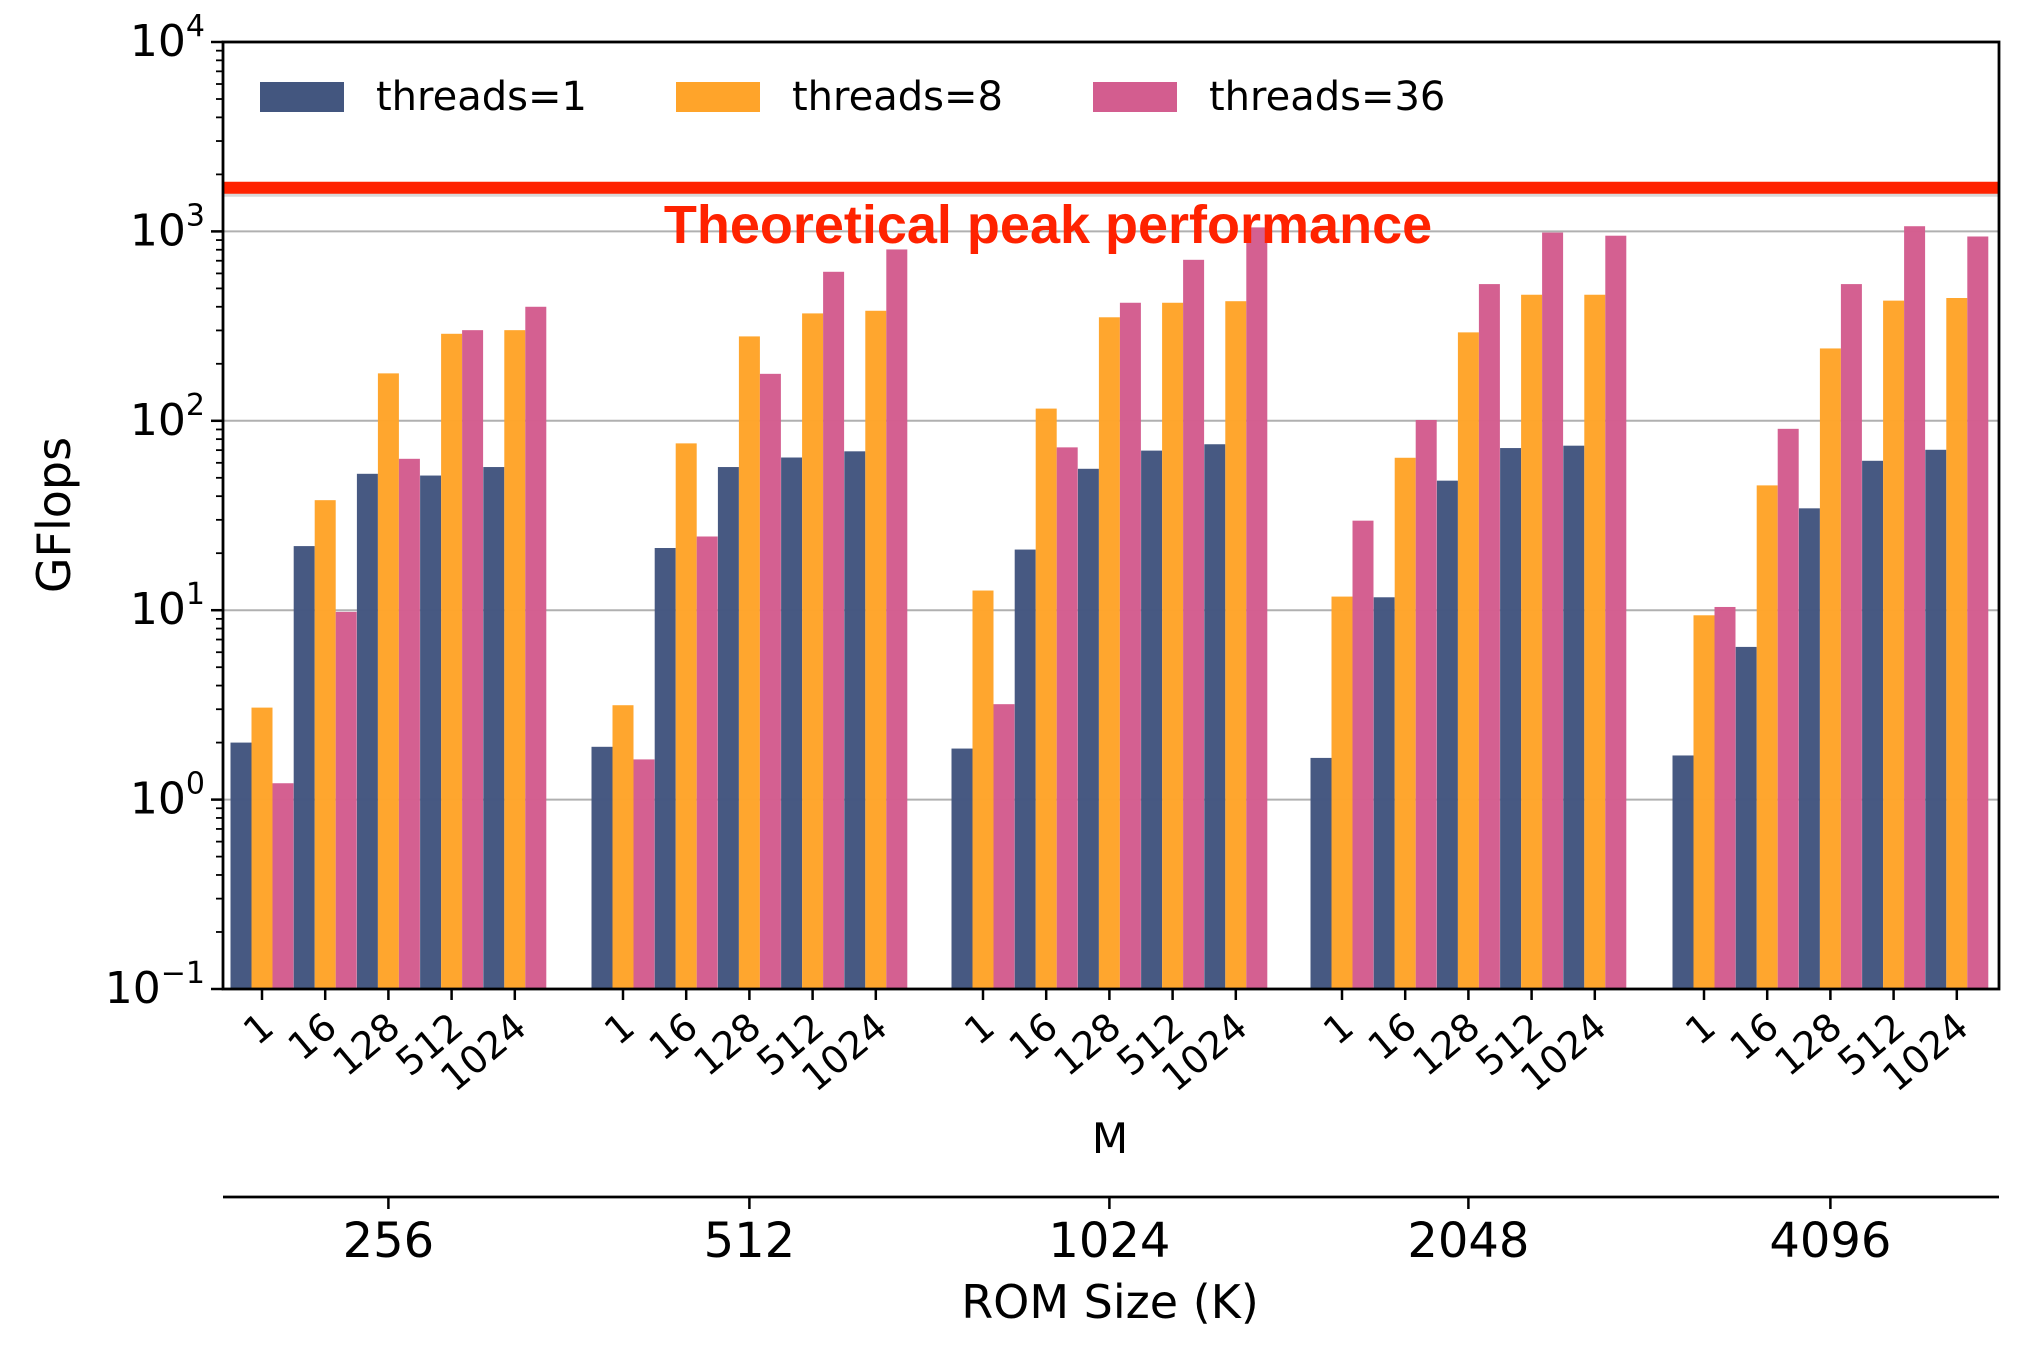 The image size is (2025, 1350). Describe the element at coordinates (54, 515) in the screenshot. I see `y-axis-label: GFlops` at that location.